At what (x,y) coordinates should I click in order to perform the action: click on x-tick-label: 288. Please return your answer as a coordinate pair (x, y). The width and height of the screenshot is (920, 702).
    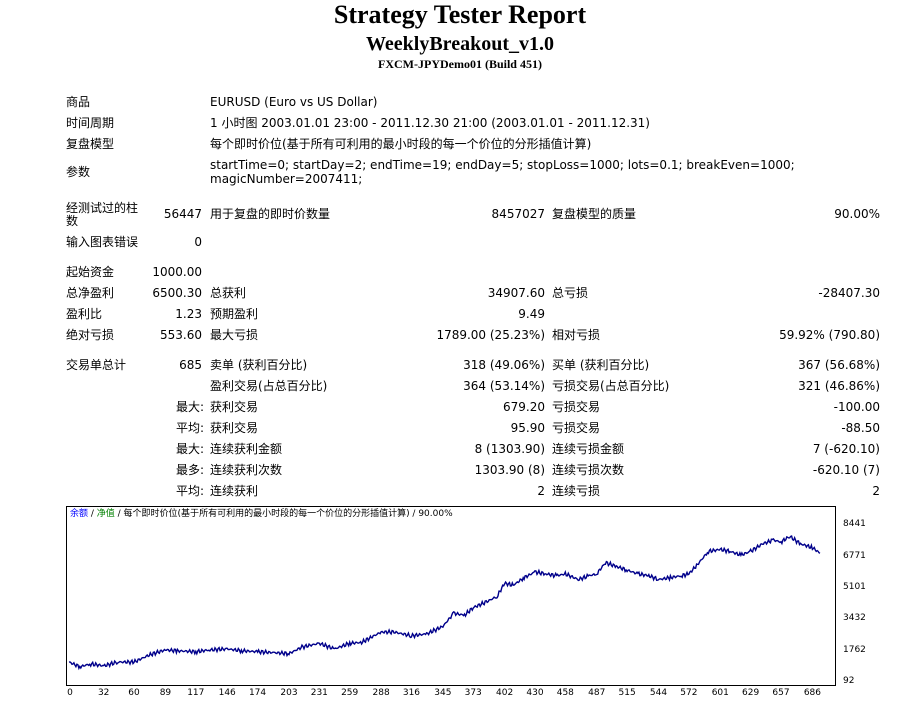
    Looking at the image, I should click on (381, 693).